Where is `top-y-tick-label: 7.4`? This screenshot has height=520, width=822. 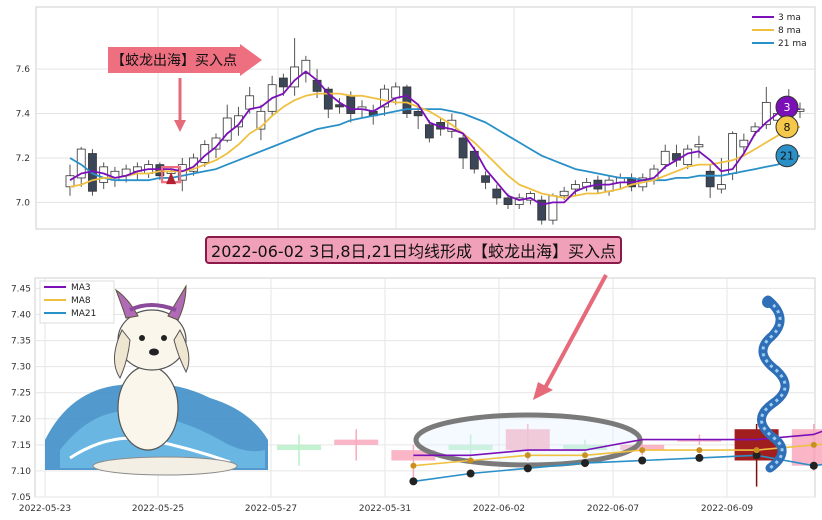
top-y-tick-label: 7.4 is located at coordinates (23, 115).